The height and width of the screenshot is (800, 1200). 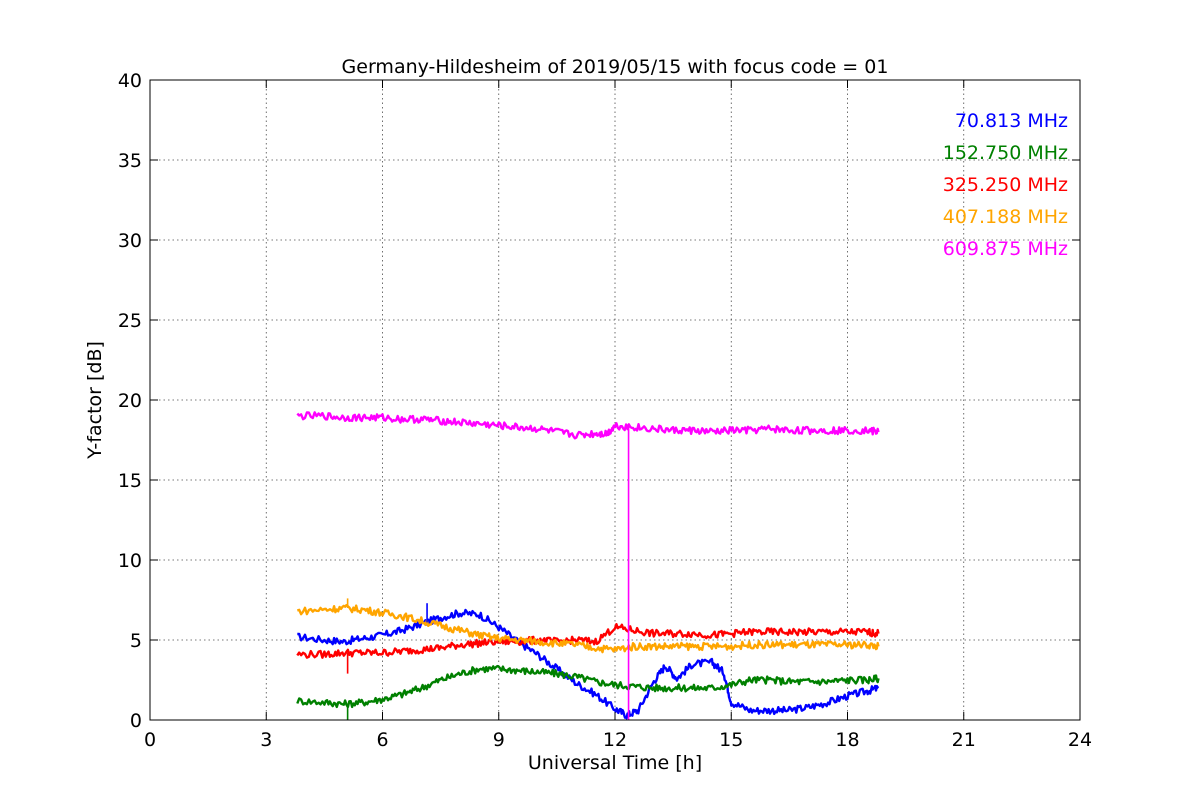 I want to click on y-tick-label: 20, so click(x=130, y=401).